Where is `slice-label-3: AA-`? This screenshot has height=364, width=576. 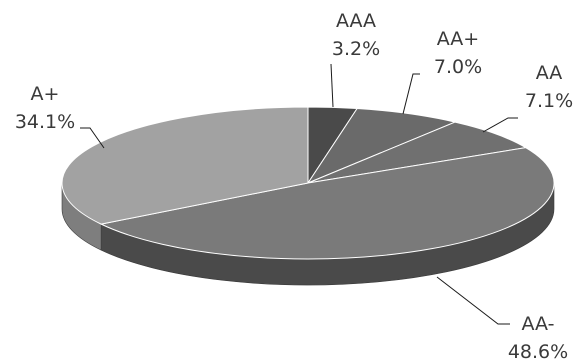 slice-label-3: AA- is located at coordinates (538, 324).